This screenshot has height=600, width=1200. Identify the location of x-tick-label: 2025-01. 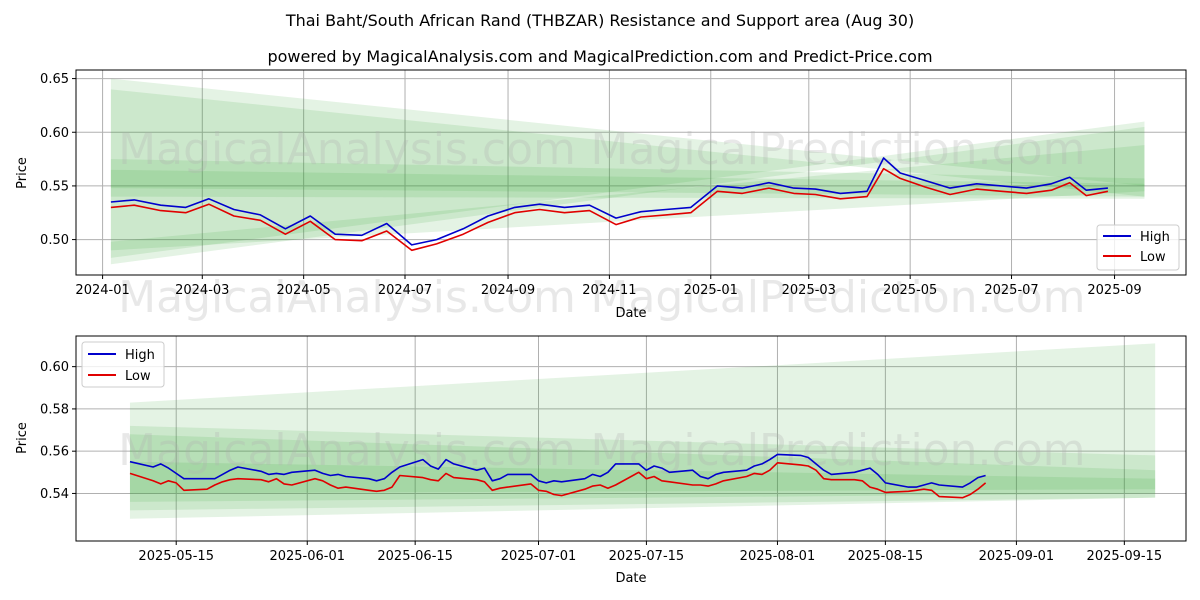
(711, 290).